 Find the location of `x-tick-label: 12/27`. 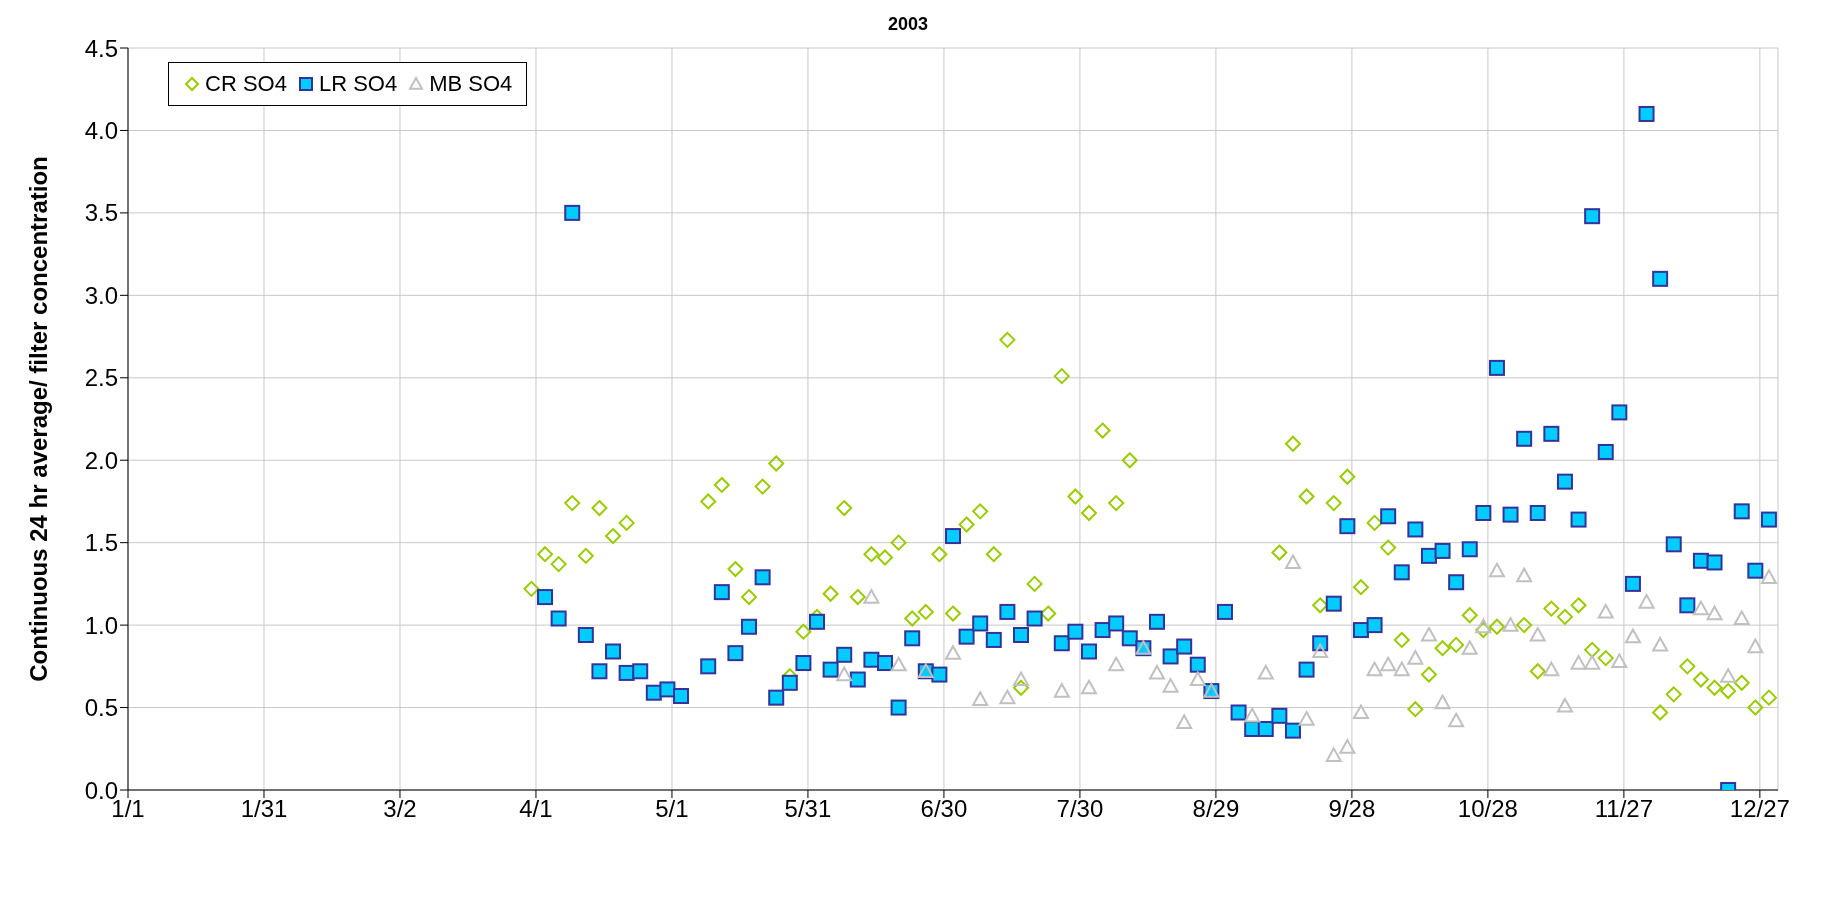

x-tick-label: 12/27 is located at coordinates (1759, 809).